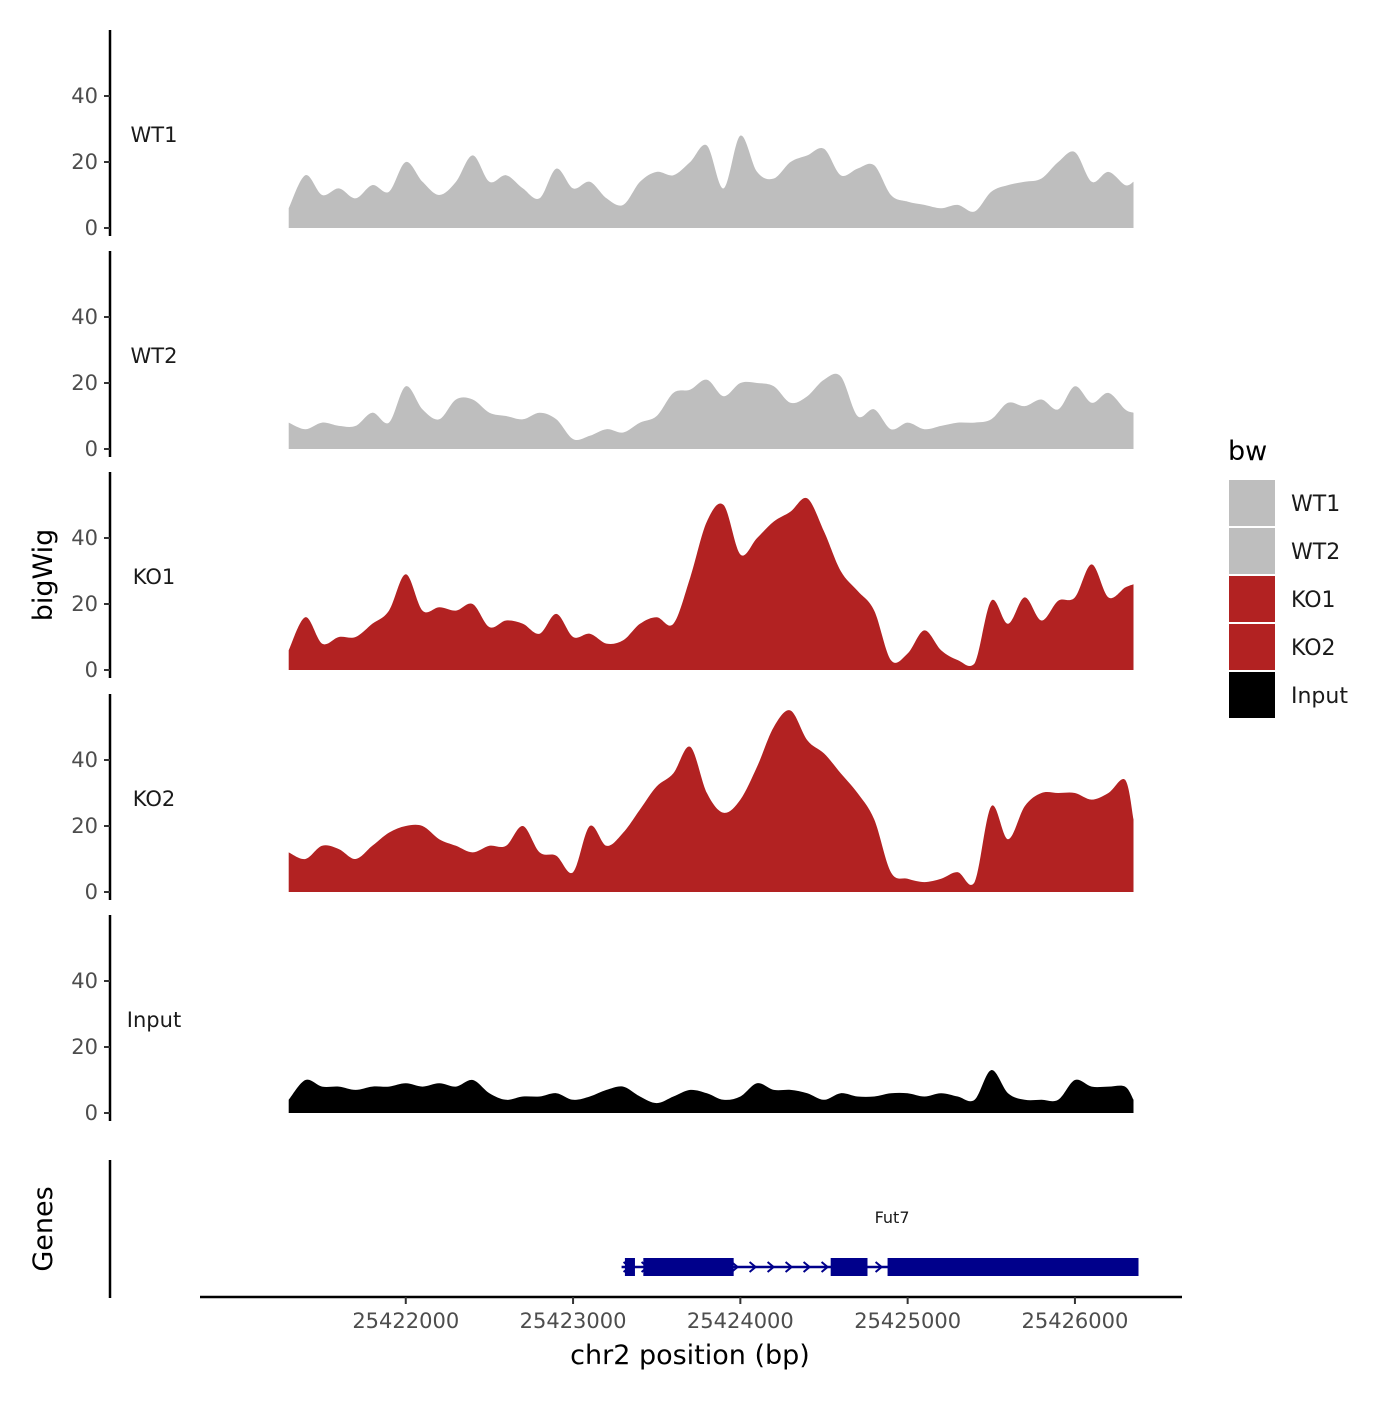 The height and width of the screenshot is (1404, 1400). What do you see at coordinates (1252, 599) in the screenshot?
I see `legend-key-ko1` at bounding box center [1252, 599].